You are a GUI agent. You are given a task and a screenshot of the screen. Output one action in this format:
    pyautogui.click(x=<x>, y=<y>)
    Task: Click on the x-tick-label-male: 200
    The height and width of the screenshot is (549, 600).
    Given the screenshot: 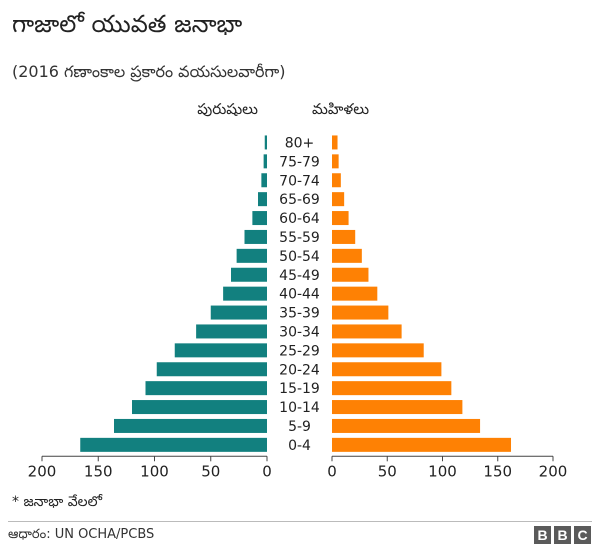 What is the action you would take?
    pyautogui.click(x=42, y=471)
    